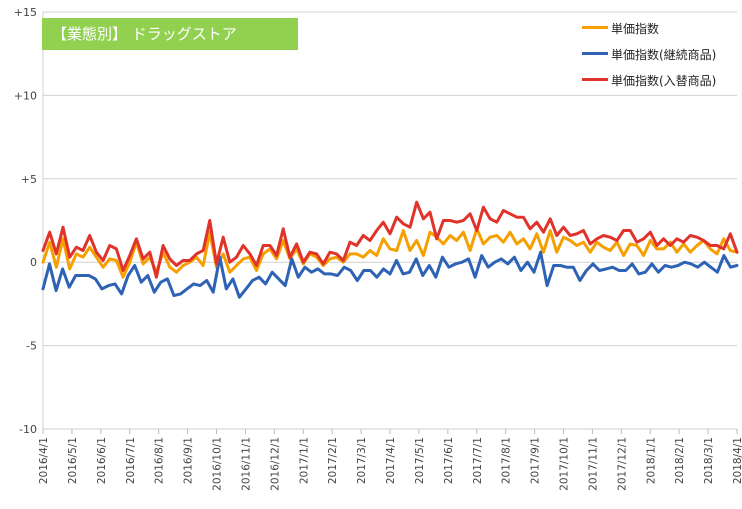  Describe the element at coordinates (102, 460) in the screenshot. I see `x-tick-label: 2016/6/1` at that location.